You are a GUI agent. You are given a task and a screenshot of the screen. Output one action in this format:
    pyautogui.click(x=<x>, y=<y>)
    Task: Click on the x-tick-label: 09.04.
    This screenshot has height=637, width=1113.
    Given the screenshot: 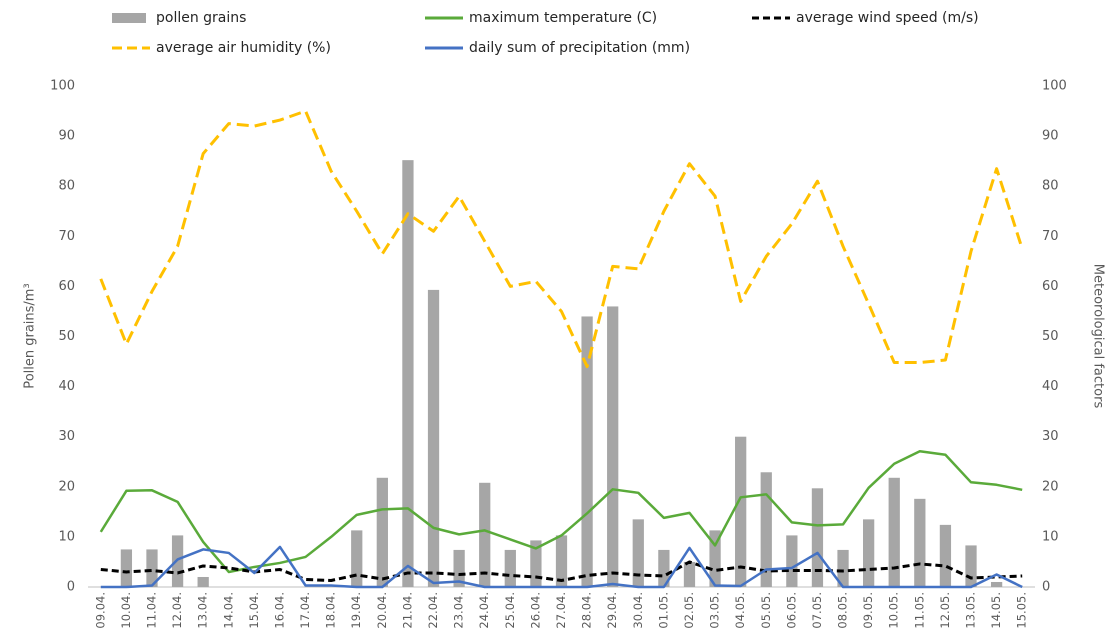 What is the action you would take?
    pyautogui.click(x=100, y=610)
    